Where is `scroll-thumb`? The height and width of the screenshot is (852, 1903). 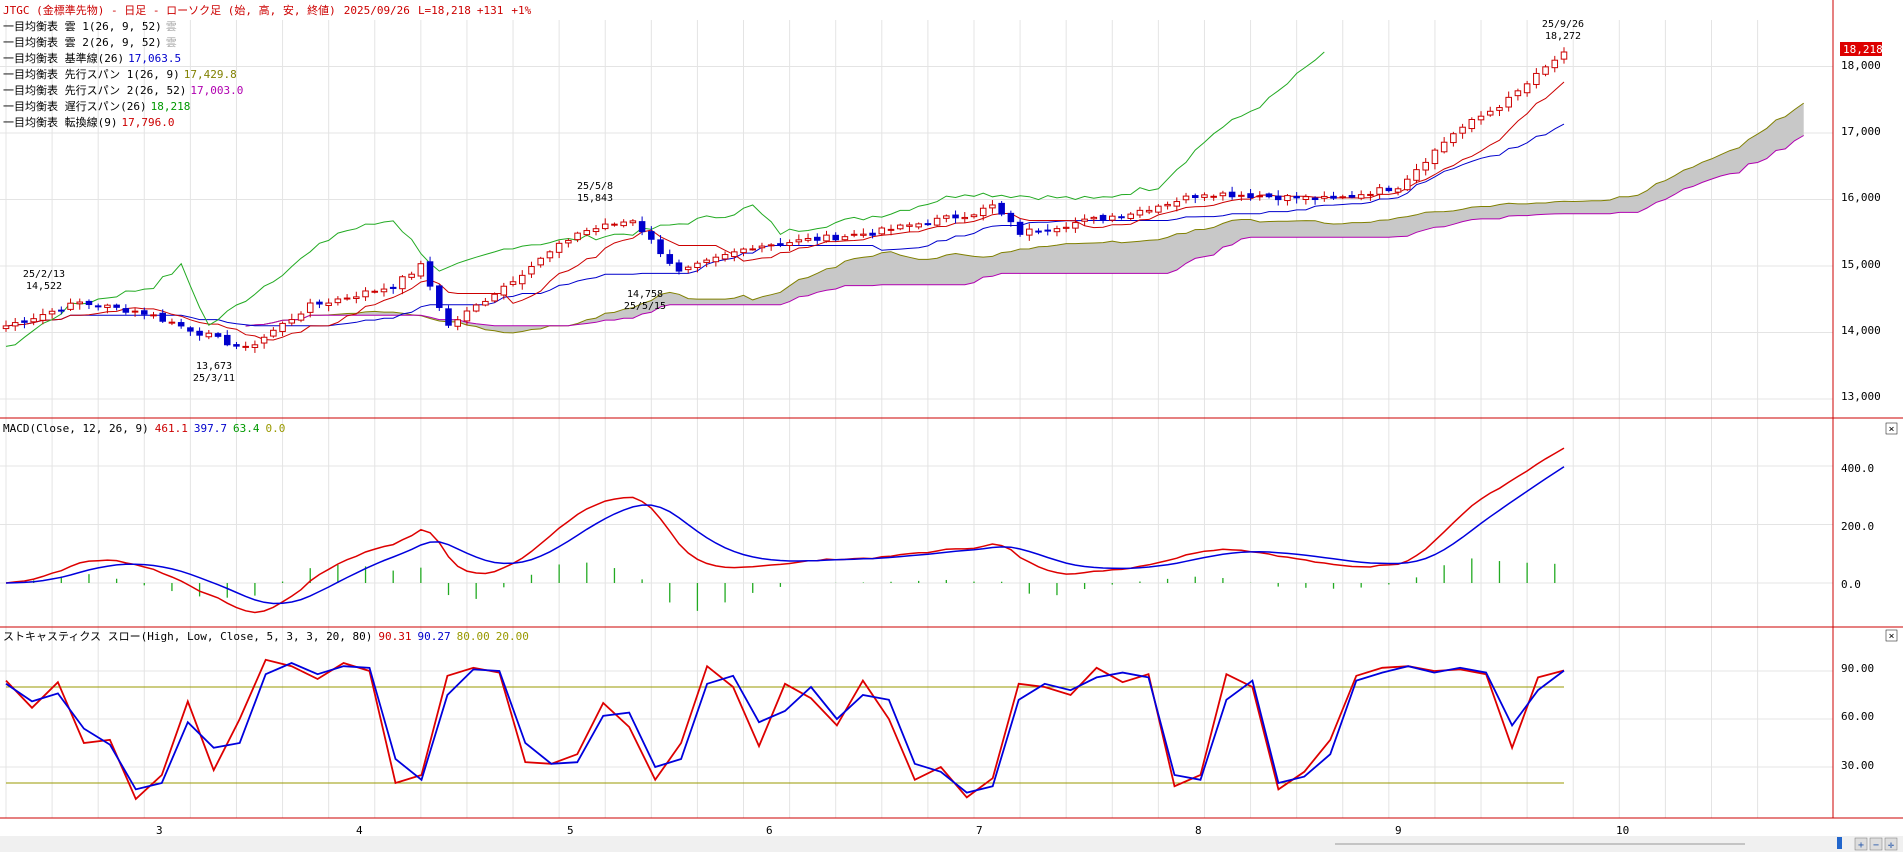 scroll-thumb is located at coordinates (1839, 843).